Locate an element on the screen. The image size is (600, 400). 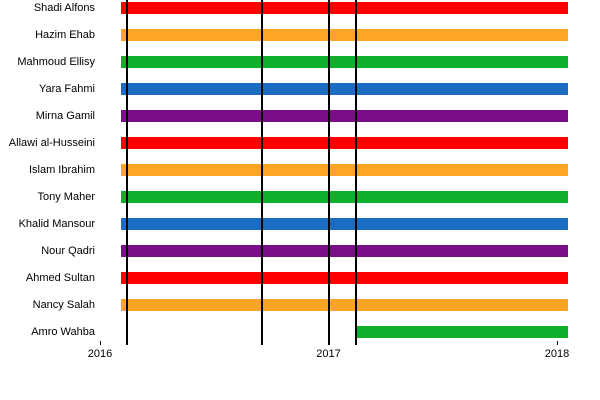
y-axis-label: Yara Fahmi is located at coordinates (66, 89).